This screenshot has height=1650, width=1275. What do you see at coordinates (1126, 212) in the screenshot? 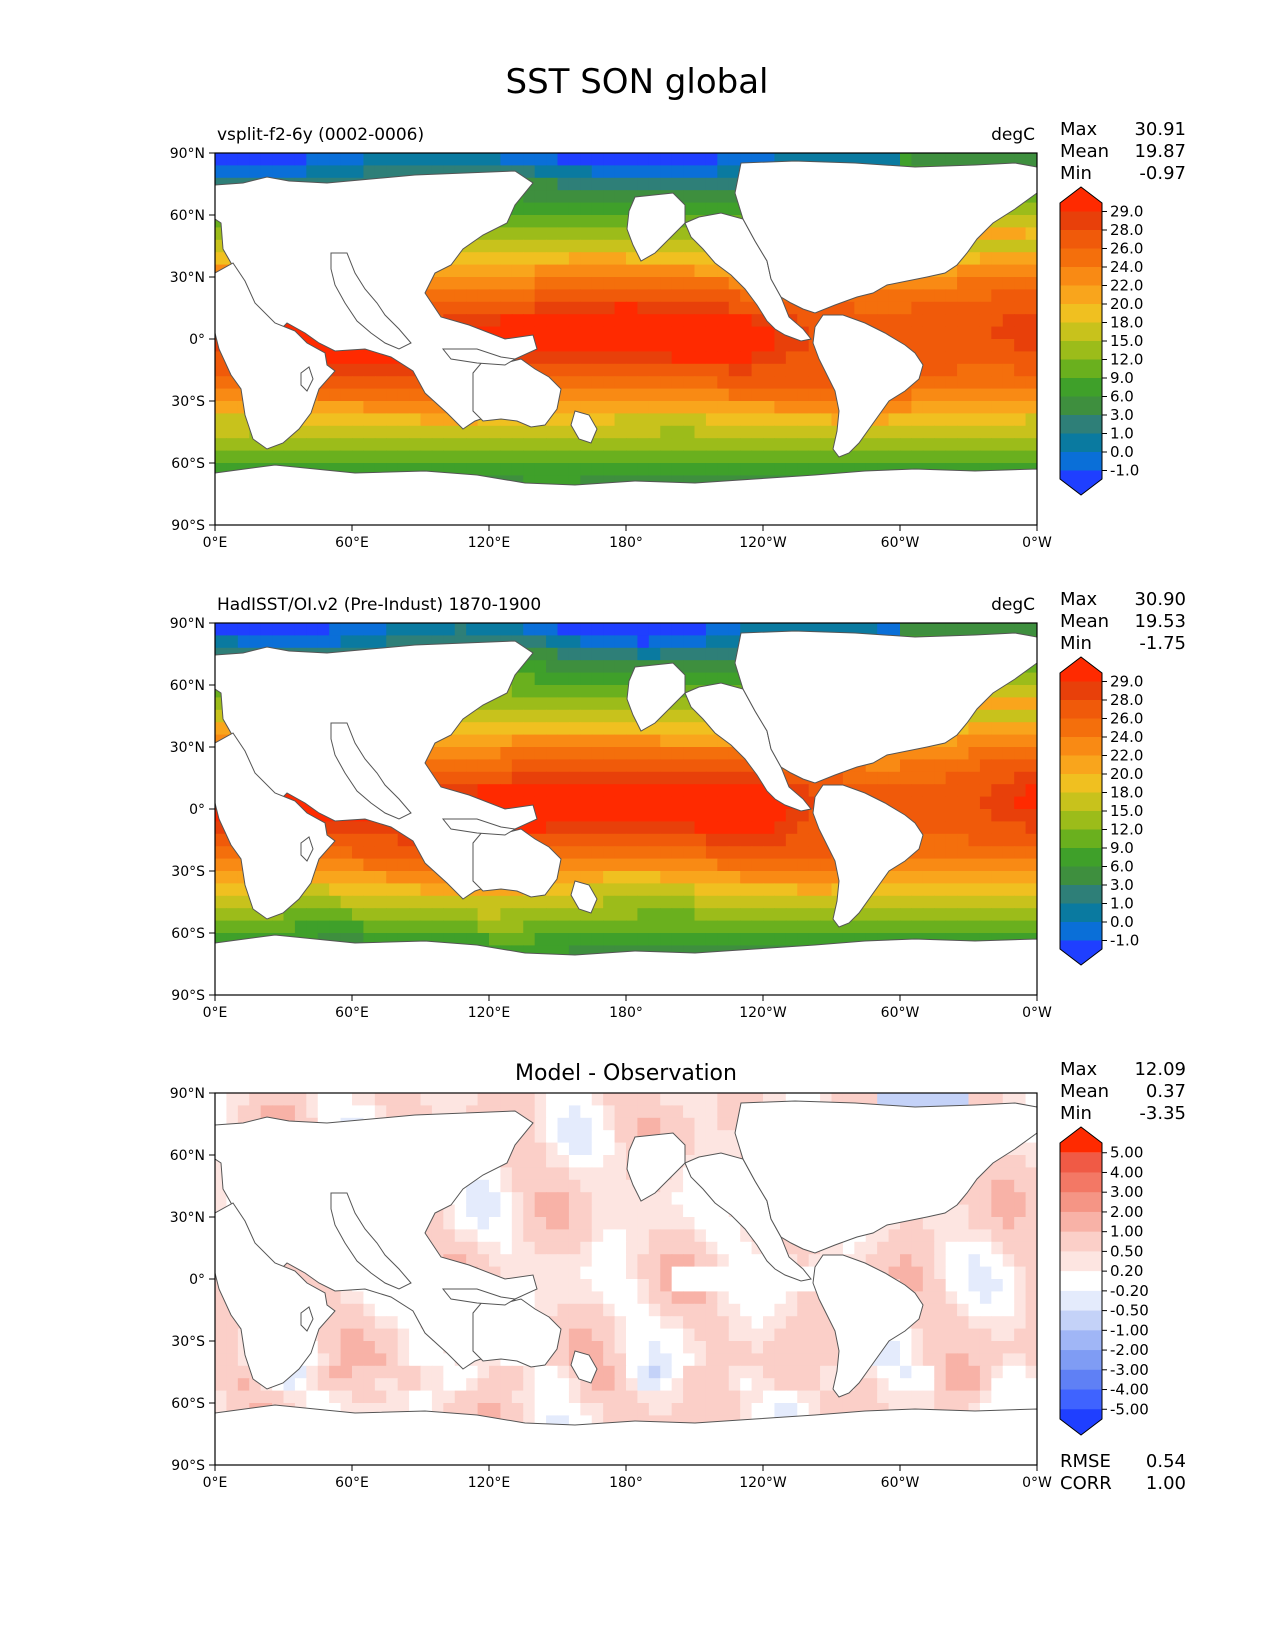
I see `colorbar-label: 29.0` at bounding box center [1126, 212].